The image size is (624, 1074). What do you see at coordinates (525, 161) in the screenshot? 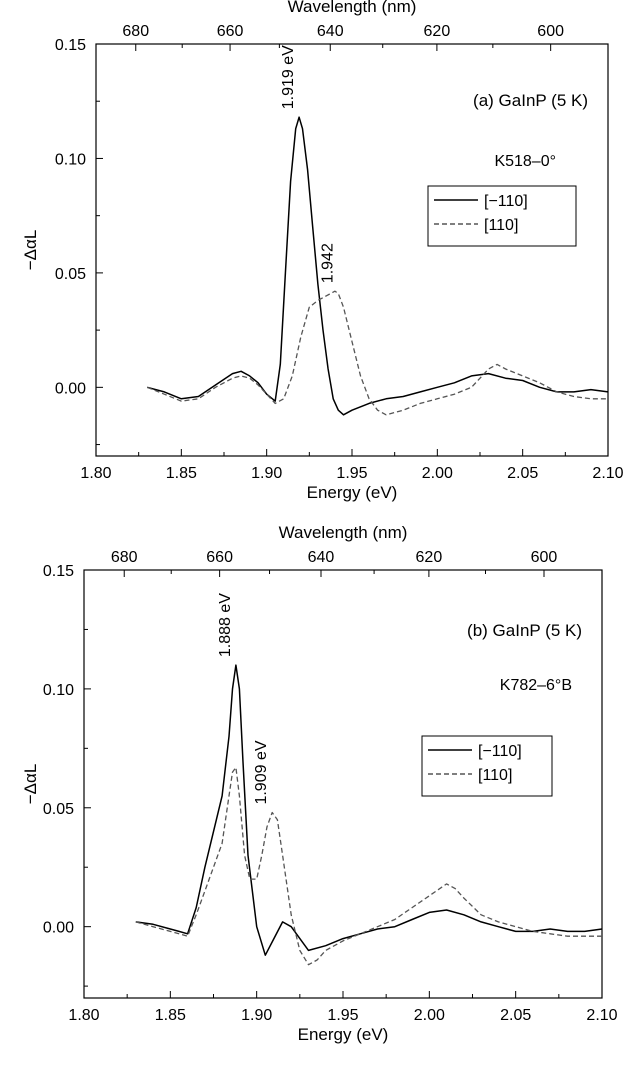
I see `sample-label: K518–0°` at bounding box center [525, 161].